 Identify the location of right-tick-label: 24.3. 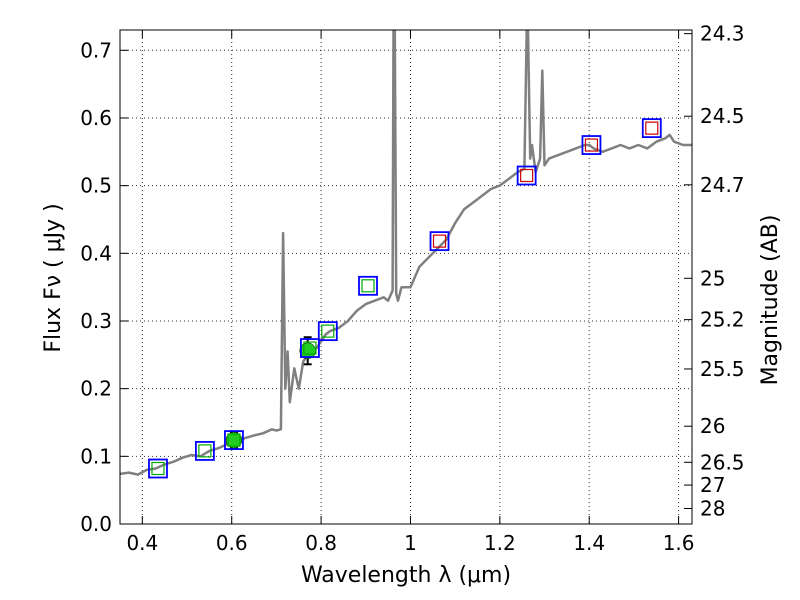
(722, 34).